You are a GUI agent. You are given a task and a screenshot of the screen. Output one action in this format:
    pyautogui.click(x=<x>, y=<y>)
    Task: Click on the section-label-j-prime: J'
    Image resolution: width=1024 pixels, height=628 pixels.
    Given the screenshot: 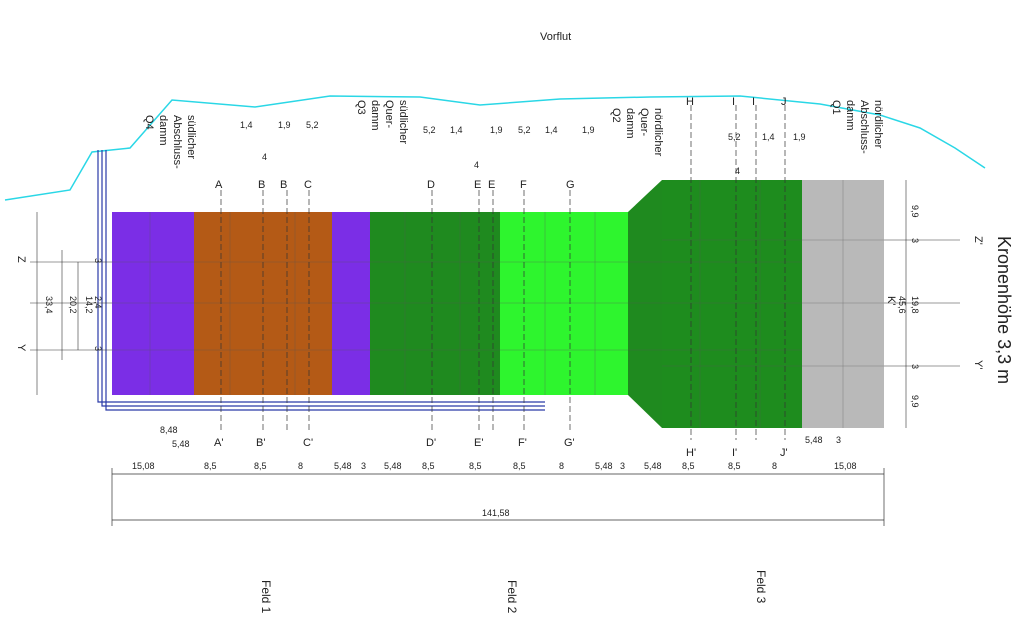 What is the action you would take?
    pyautogui.click(x=784, y=453)
    